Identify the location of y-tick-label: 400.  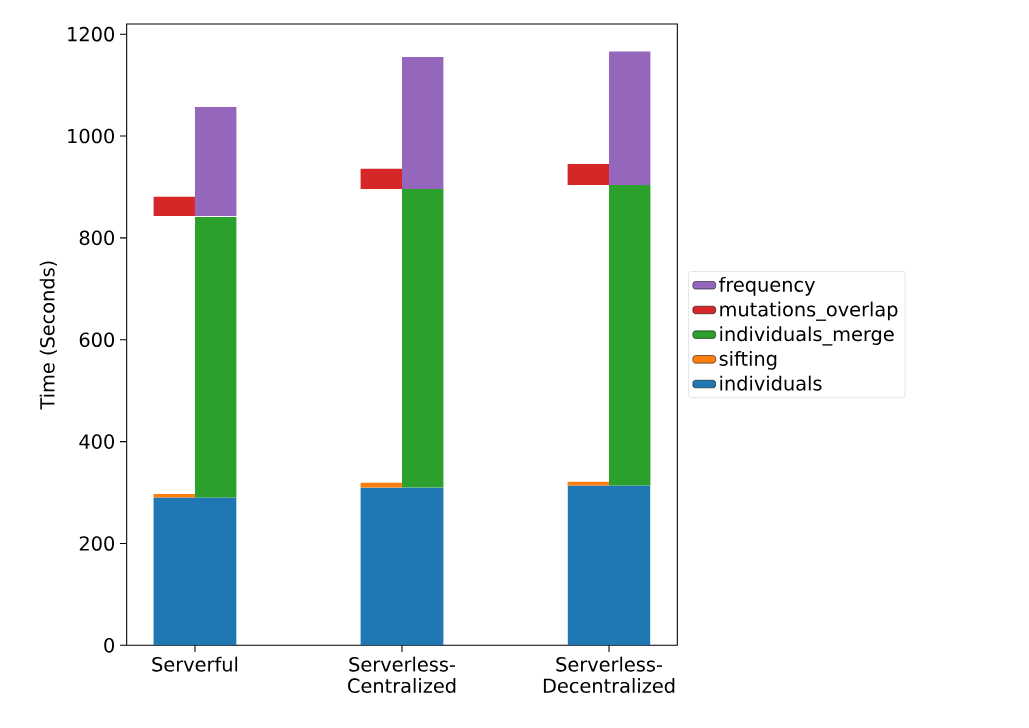
(96, 441).